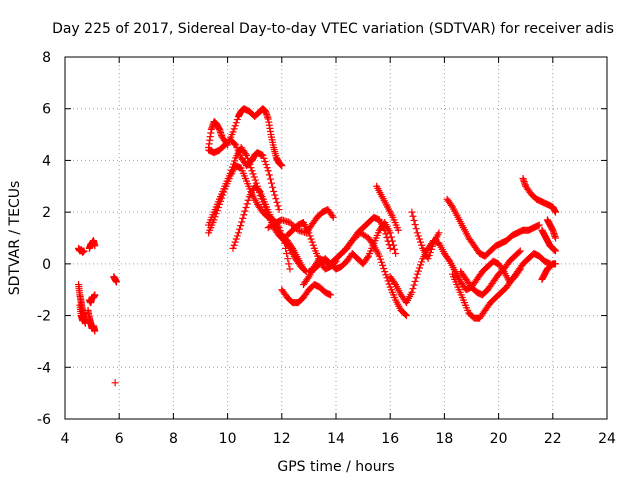  What do you see at coordinates (482, 272) in the screenshot?
I see `series-evening-c` at bounding box center [482, 272].